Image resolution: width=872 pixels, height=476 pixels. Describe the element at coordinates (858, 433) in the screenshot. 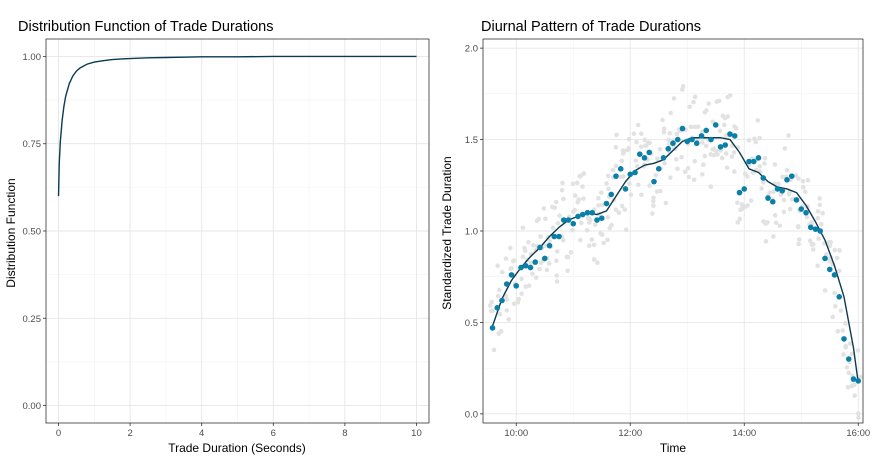

I see `diurnal-x-tick-label: 16:00` at that location.